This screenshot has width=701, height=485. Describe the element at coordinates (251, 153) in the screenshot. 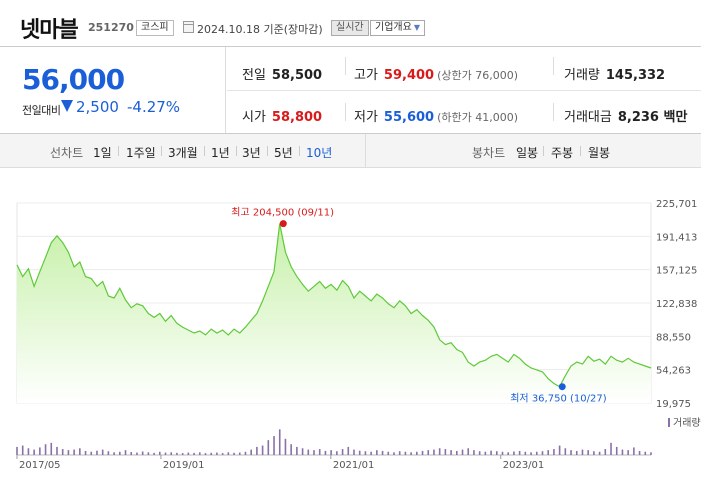

I see `tab-3y: 3년` at that location.